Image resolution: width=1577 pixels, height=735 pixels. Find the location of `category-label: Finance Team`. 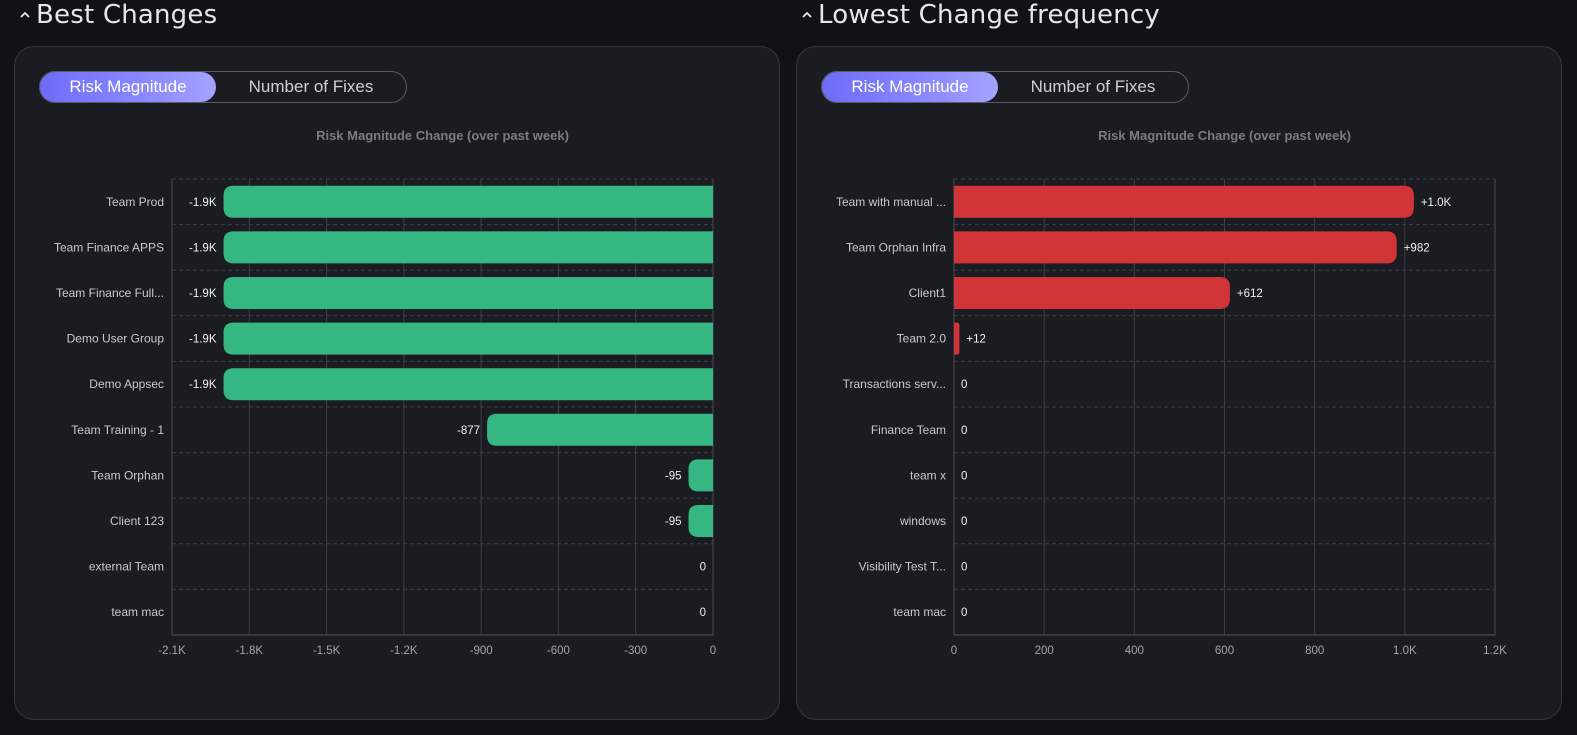

category-label: Finance Team is located at coordinates (908, 430).